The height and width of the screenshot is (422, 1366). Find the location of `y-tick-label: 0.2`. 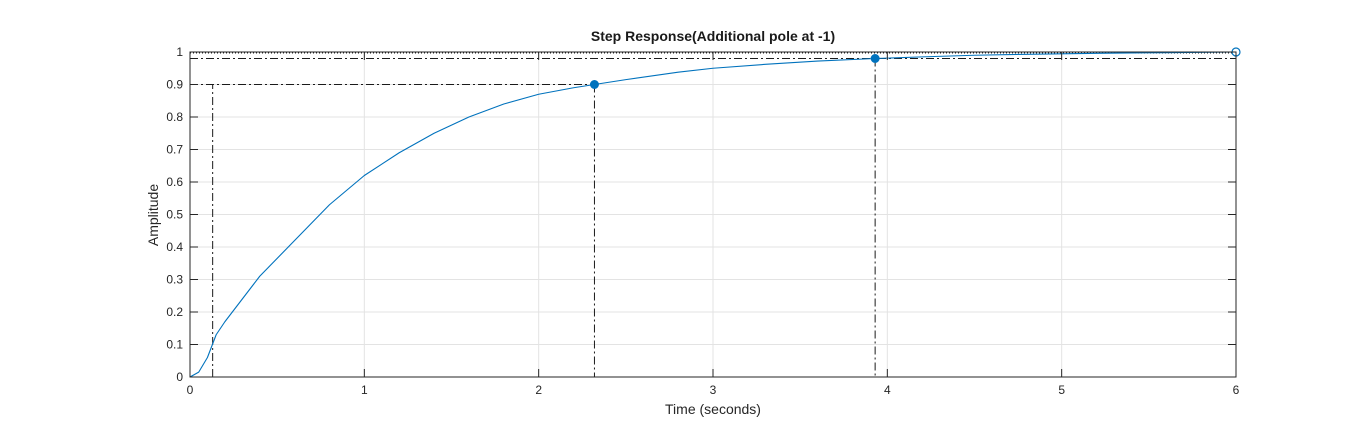

y-tick-label: 0.2 is located at coordinates (174, 312).